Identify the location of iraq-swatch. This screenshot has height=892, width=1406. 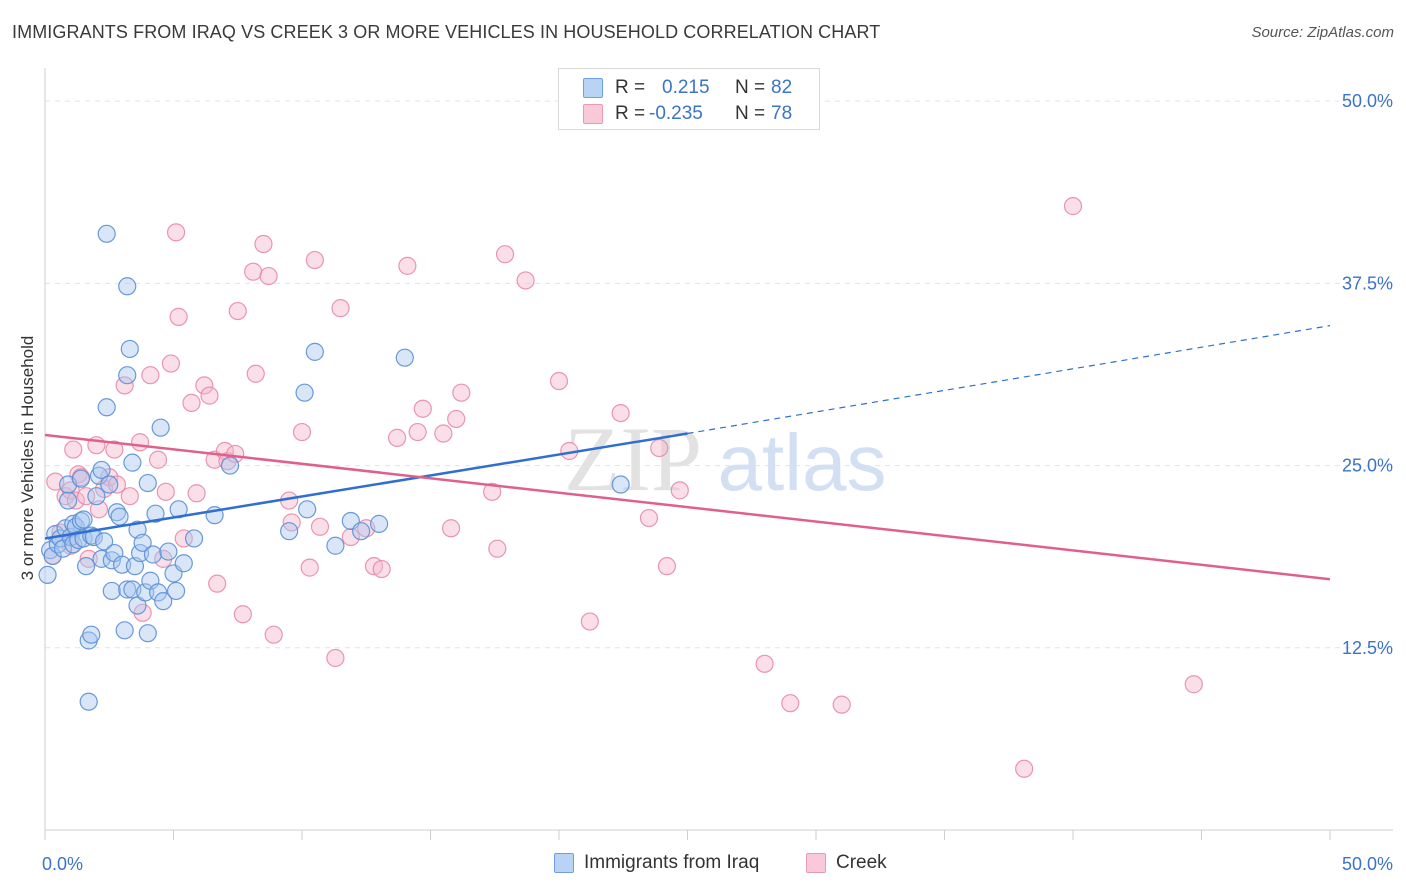
(593, 88).